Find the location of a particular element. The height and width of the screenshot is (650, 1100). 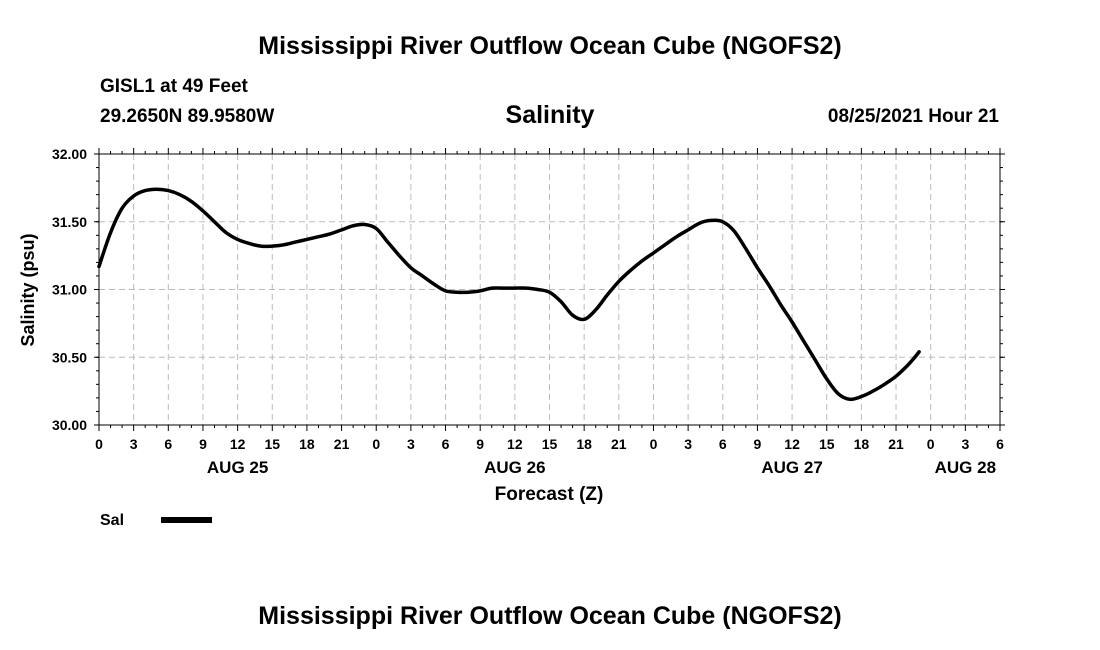

station-label: GISL1 at 49 Feet is located at coordinates (174, 86).